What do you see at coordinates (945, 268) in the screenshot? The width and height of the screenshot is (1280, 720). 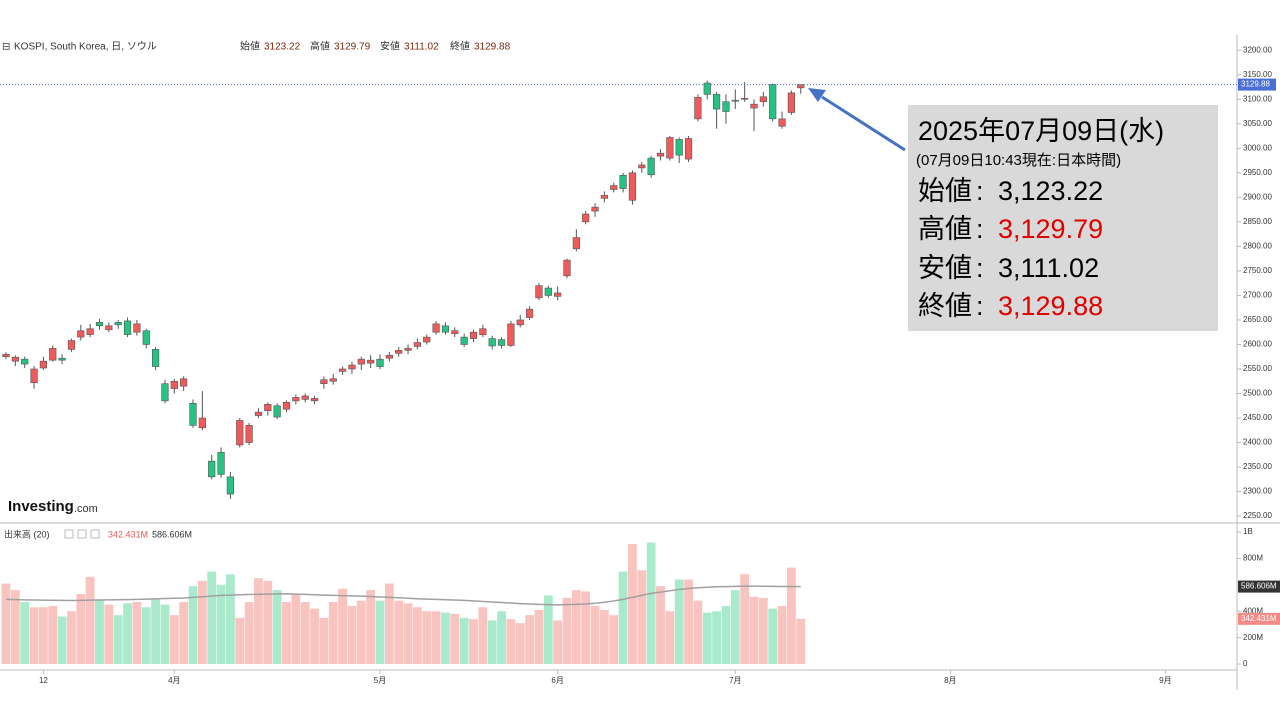 I see `annotation-name: 安値` at bounding box center [945, 268].